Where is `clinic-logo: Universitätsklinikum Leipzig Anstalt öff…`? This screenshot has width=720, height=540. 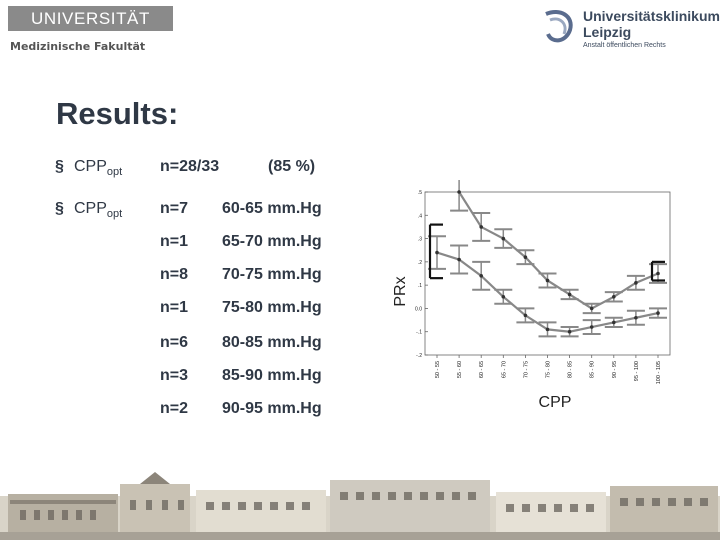
clinic-logo: Universitätsklinikum Leipzig Anstalt öff… is located at coordinates (629, 30).